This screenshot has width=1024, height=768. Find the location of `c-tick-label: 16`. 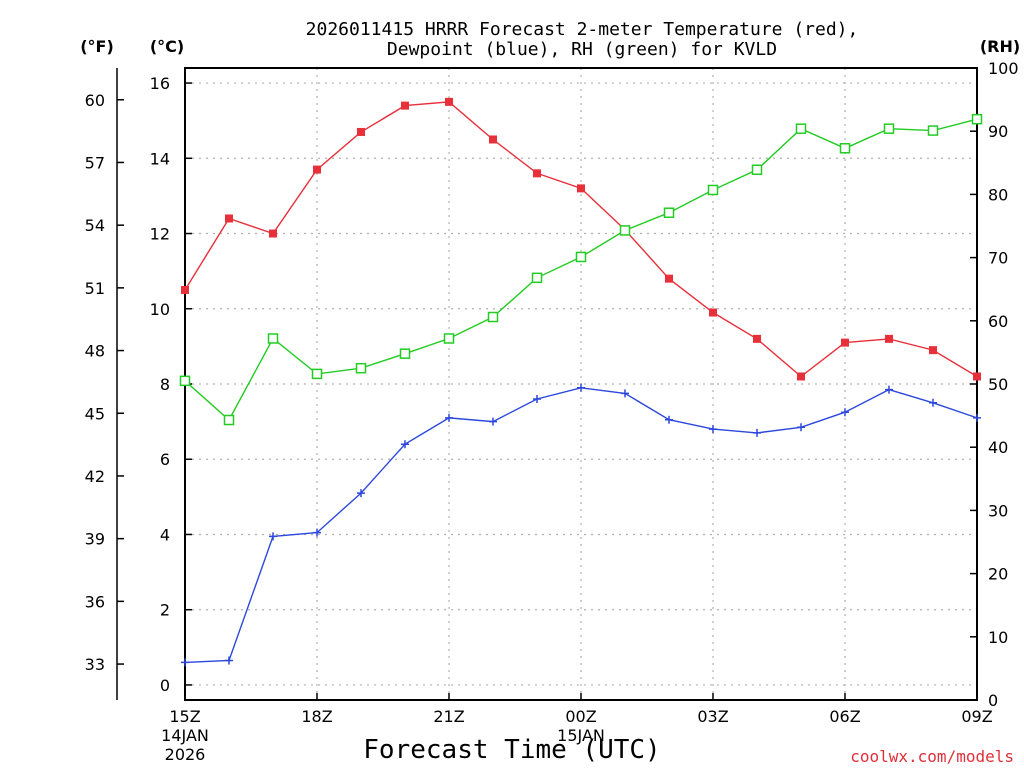

c-tick-label: 16 is located at coordinates (160, 83).